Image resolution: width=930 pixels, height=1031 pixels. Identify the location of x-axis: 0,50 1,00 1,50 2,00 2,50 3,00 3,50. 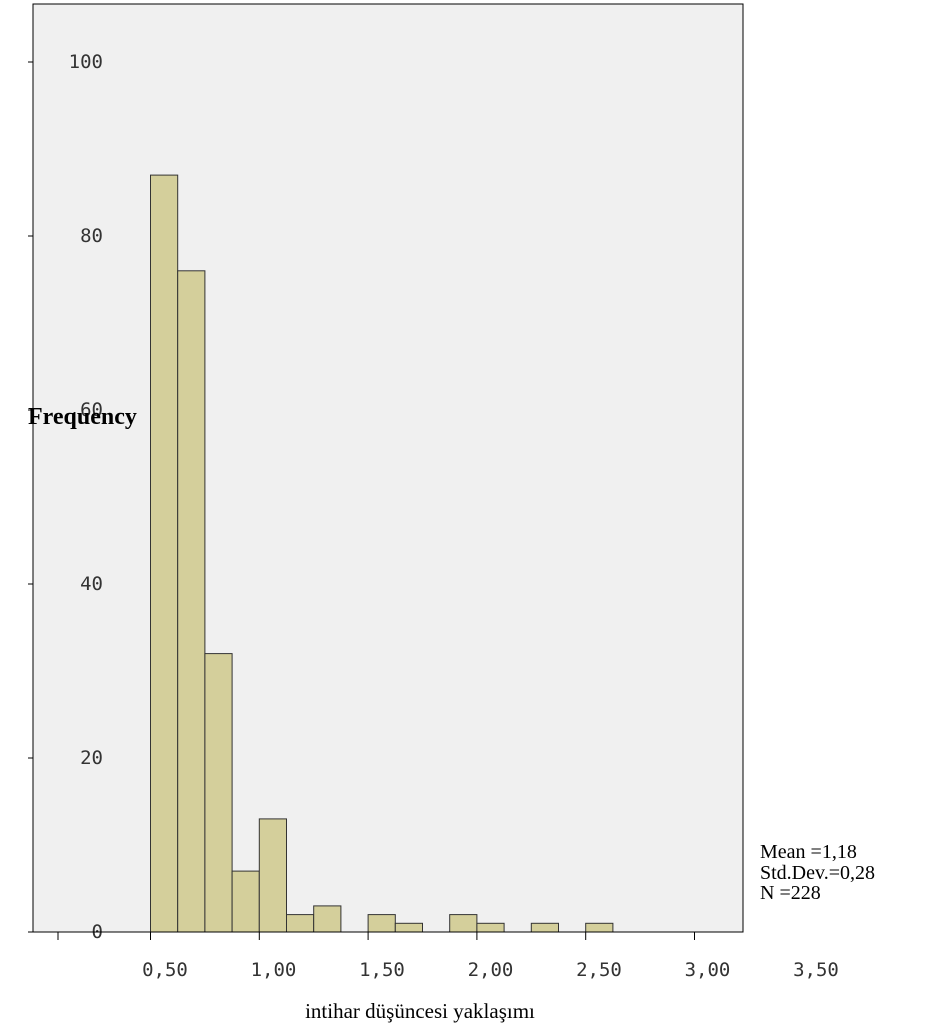
(436, 956).